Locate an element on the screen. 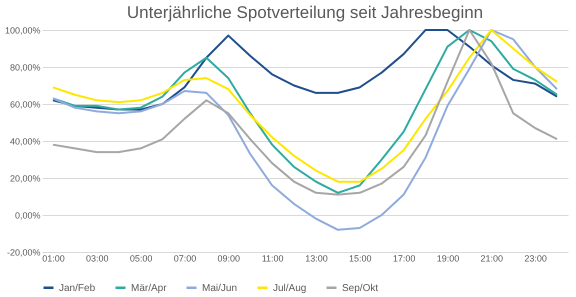 Image resolution: width=576 pixels, height=297 pixels. y-tick-label: 80,00% is located at coordinates (25, 67).